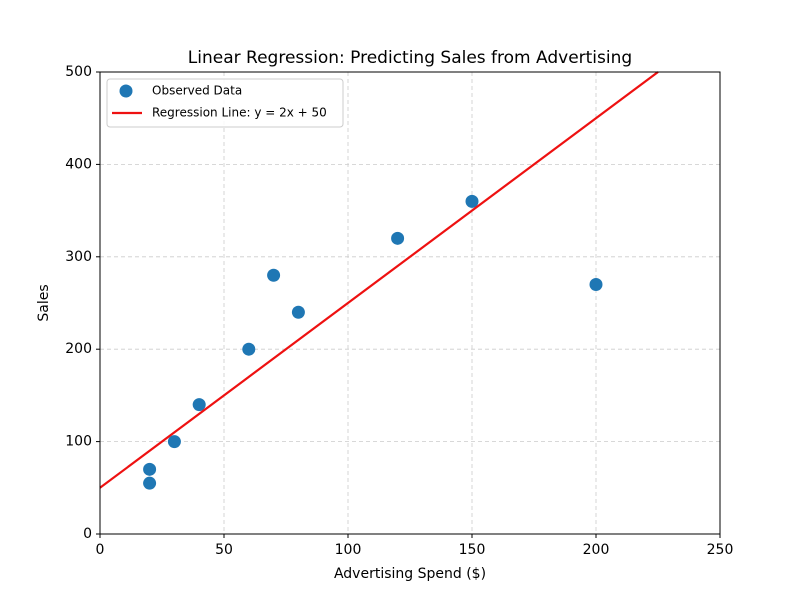  Describe the element at coordinates (100, 550) in the screenshot. I see `x-tick-label: 0` at that location.